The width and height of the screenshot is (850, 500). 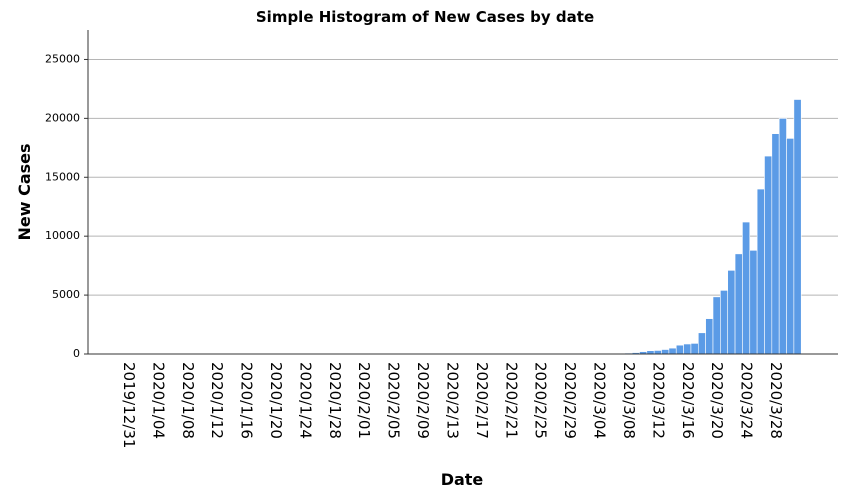 What do you see at coordinates (482, 400) in the screenshot?
I see `x-tick-label: 2020/2/17` at bounding box center [482, 400].